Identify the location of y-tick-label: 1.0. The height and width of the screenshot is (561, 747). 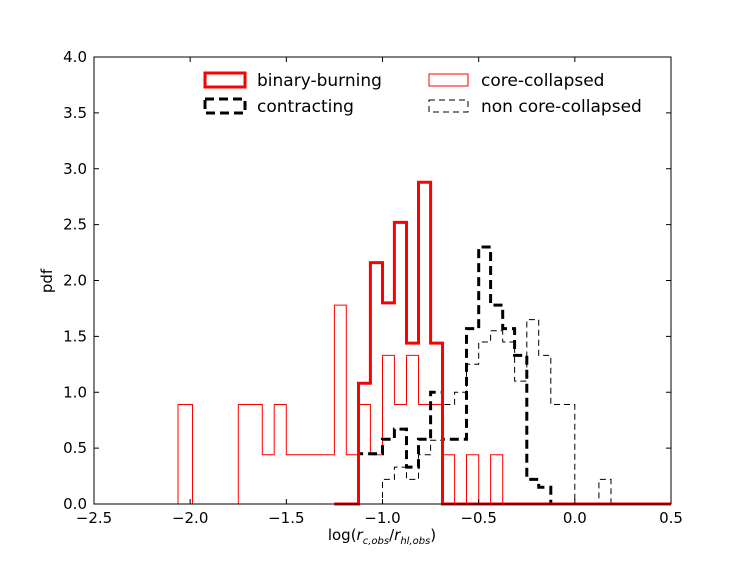
(75, 392).